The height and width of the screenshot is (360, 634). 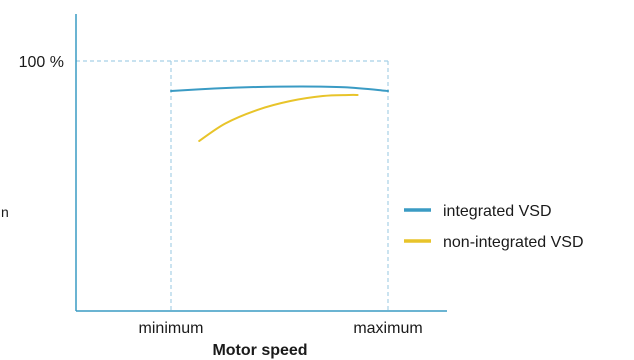 What do you see at coordinates (259, 350) in the screenshot?
I see `x-axis-title: Motor speed` at bounding box center [259, 350].